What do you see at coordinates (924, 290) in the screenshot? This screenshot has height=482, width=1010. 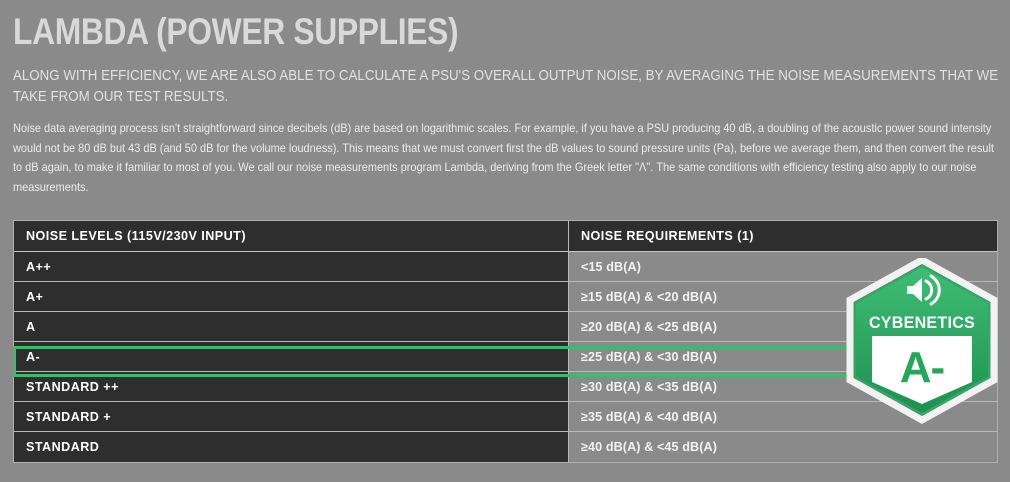 I see `speaker-icon` at bounding box center [924, 290].